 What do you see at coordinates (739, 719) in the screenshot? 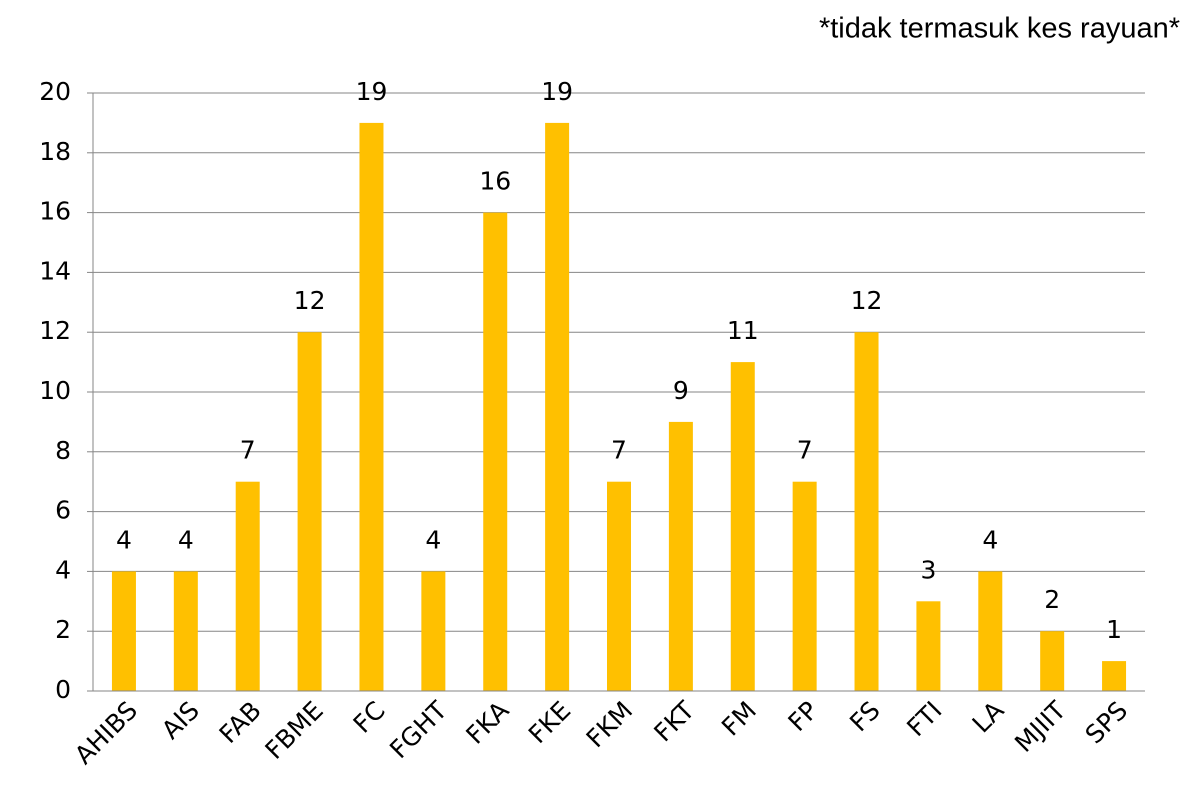
I see `x-tick-label: FM` at bounding box center [739, 719].